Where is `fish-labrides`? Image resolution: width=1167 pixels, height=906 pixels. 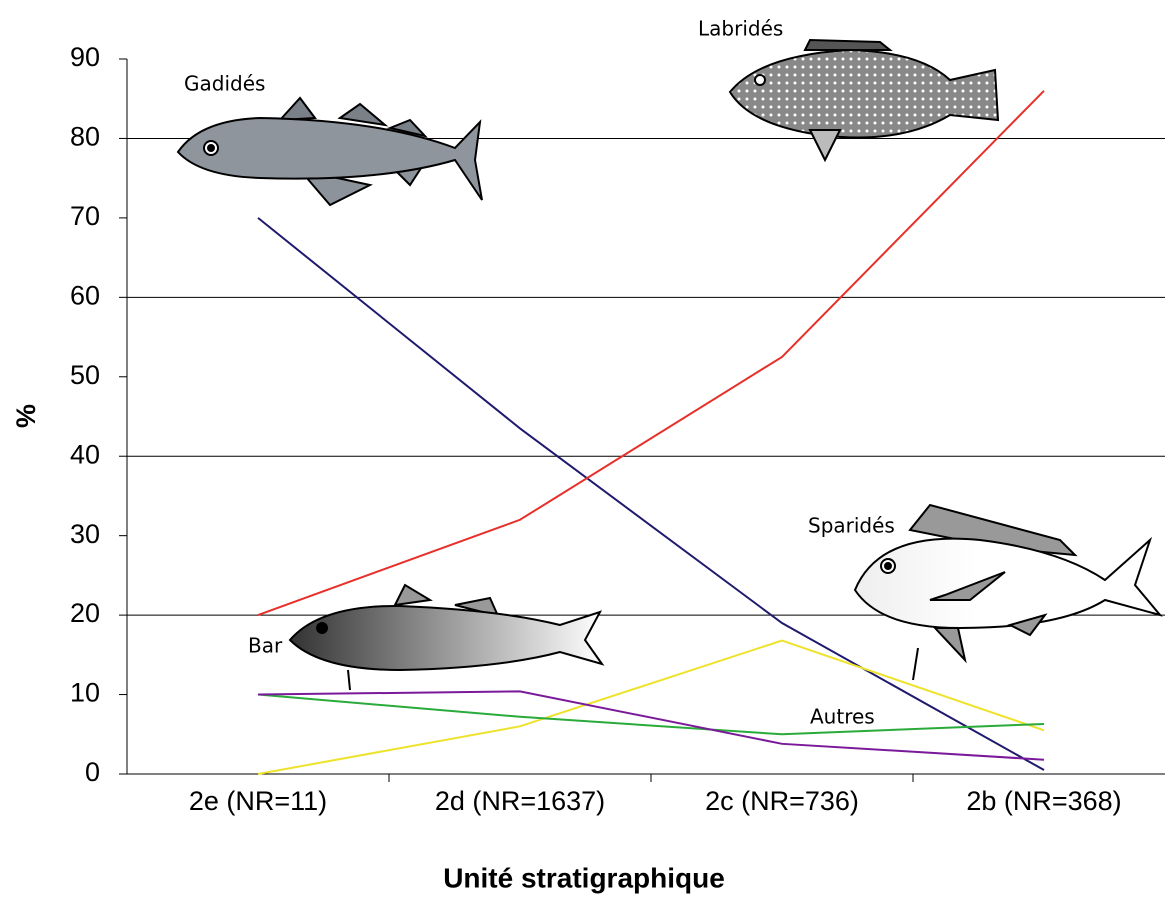
fish-labrides is located at coordinates (864, 100).